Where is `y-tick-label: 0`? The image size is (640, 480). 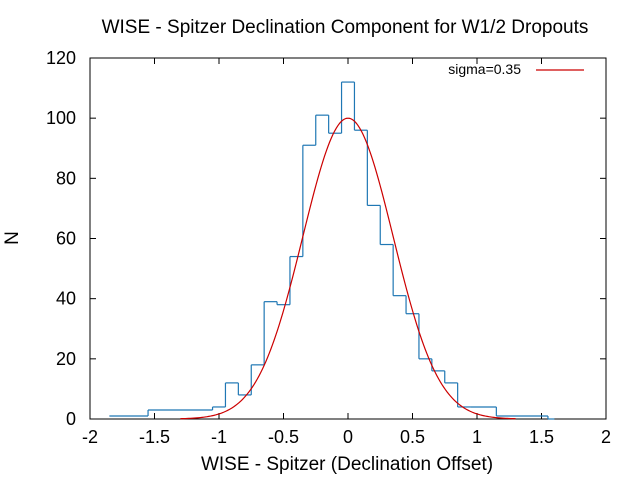
y-tick-label: 0 is located at coordinates (71, 419).